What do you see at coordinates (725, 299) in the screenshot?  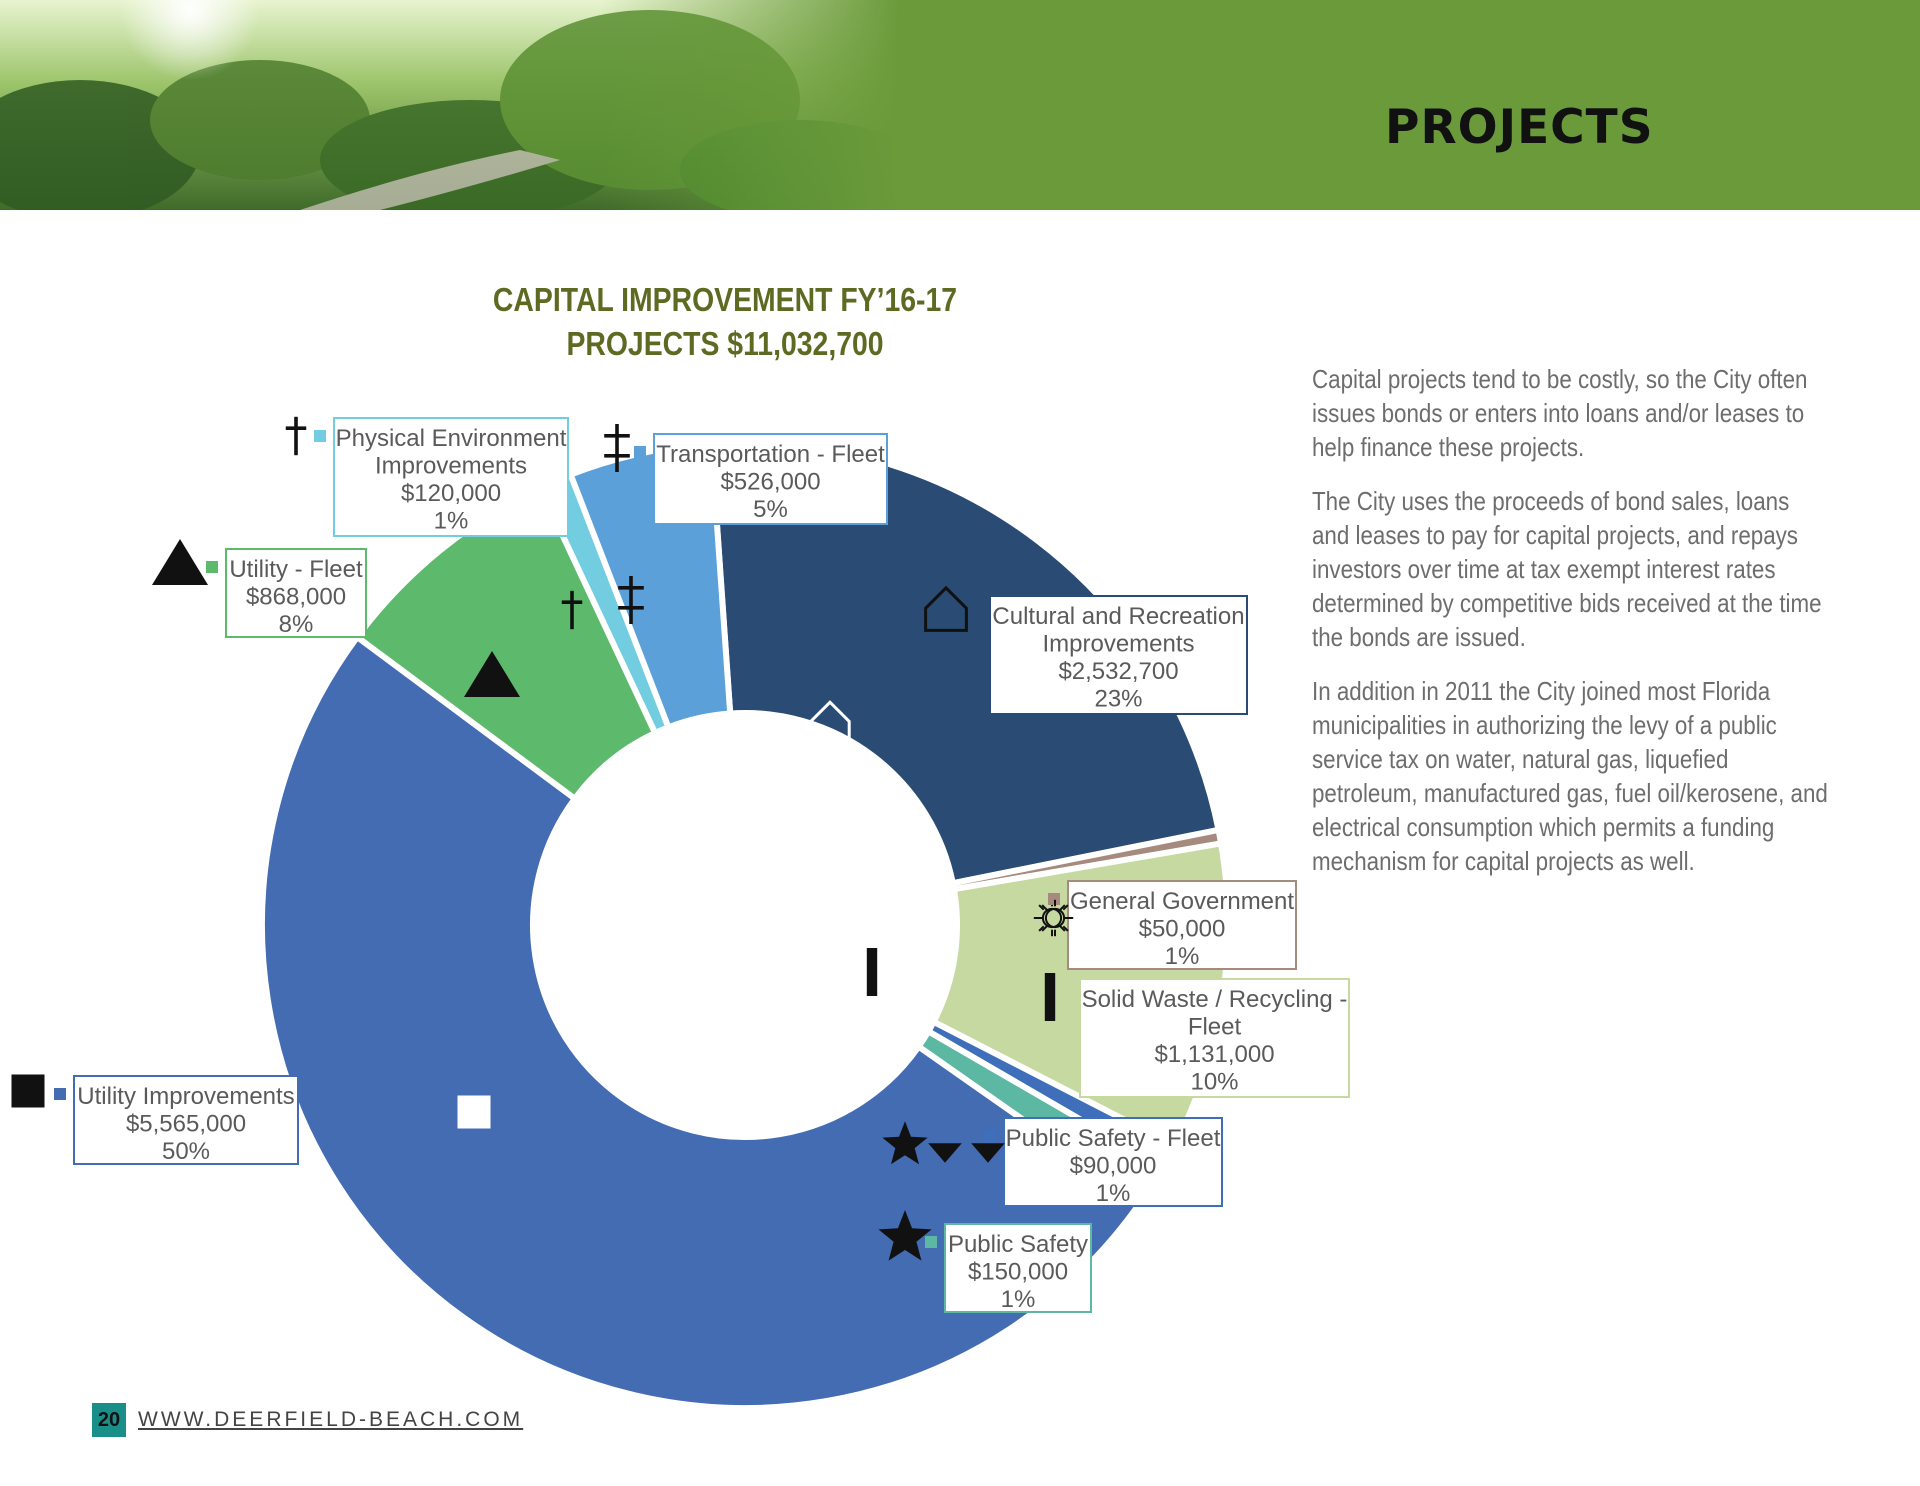 I see `chart-title-line-1: CAPITAL IMPROVEMENT FY’16-17` at bounding box center [725, 299].